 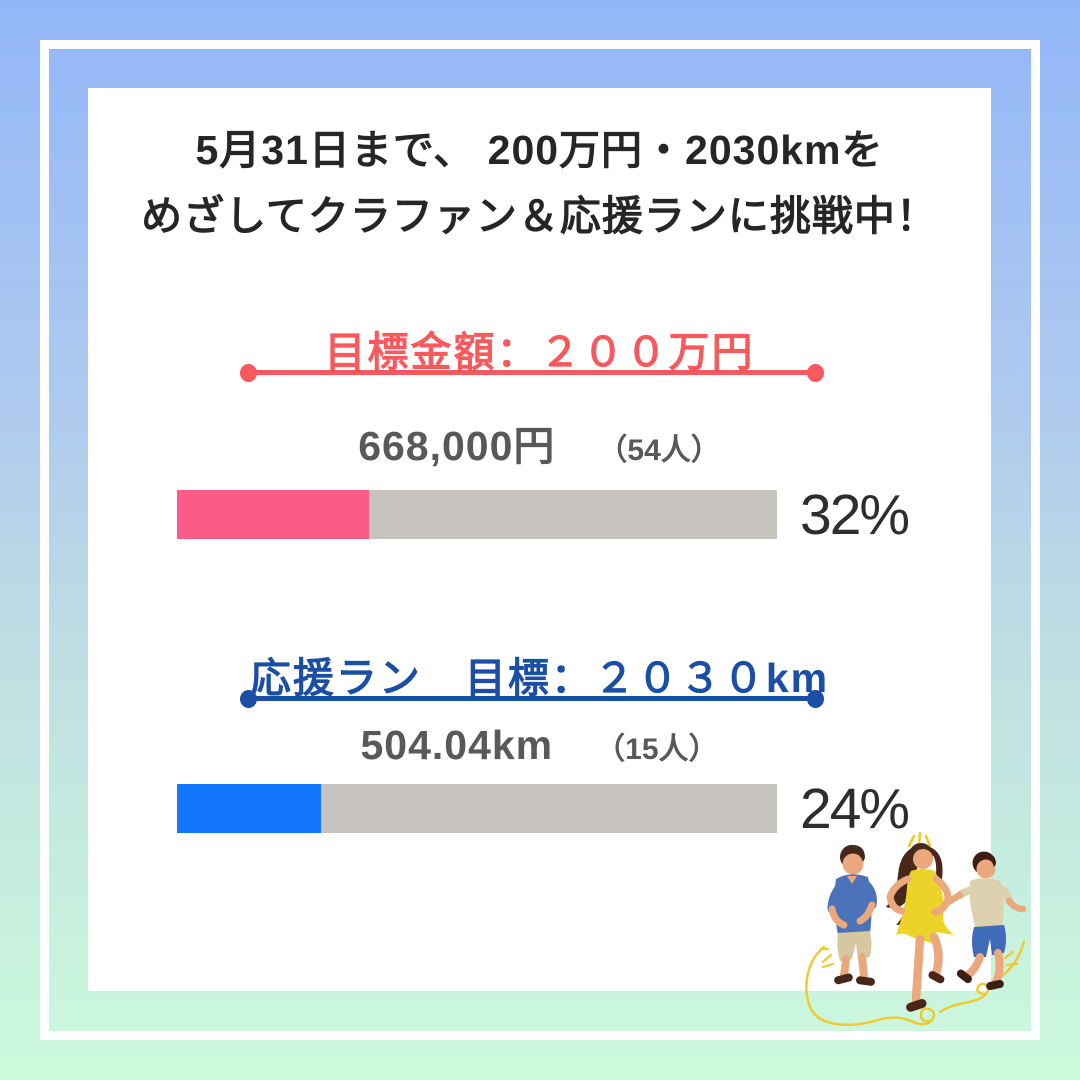 What do you see at coordinates (920, 927) in the screenshot?
I see `runner-center-woman` at bounding box center [920, 927].